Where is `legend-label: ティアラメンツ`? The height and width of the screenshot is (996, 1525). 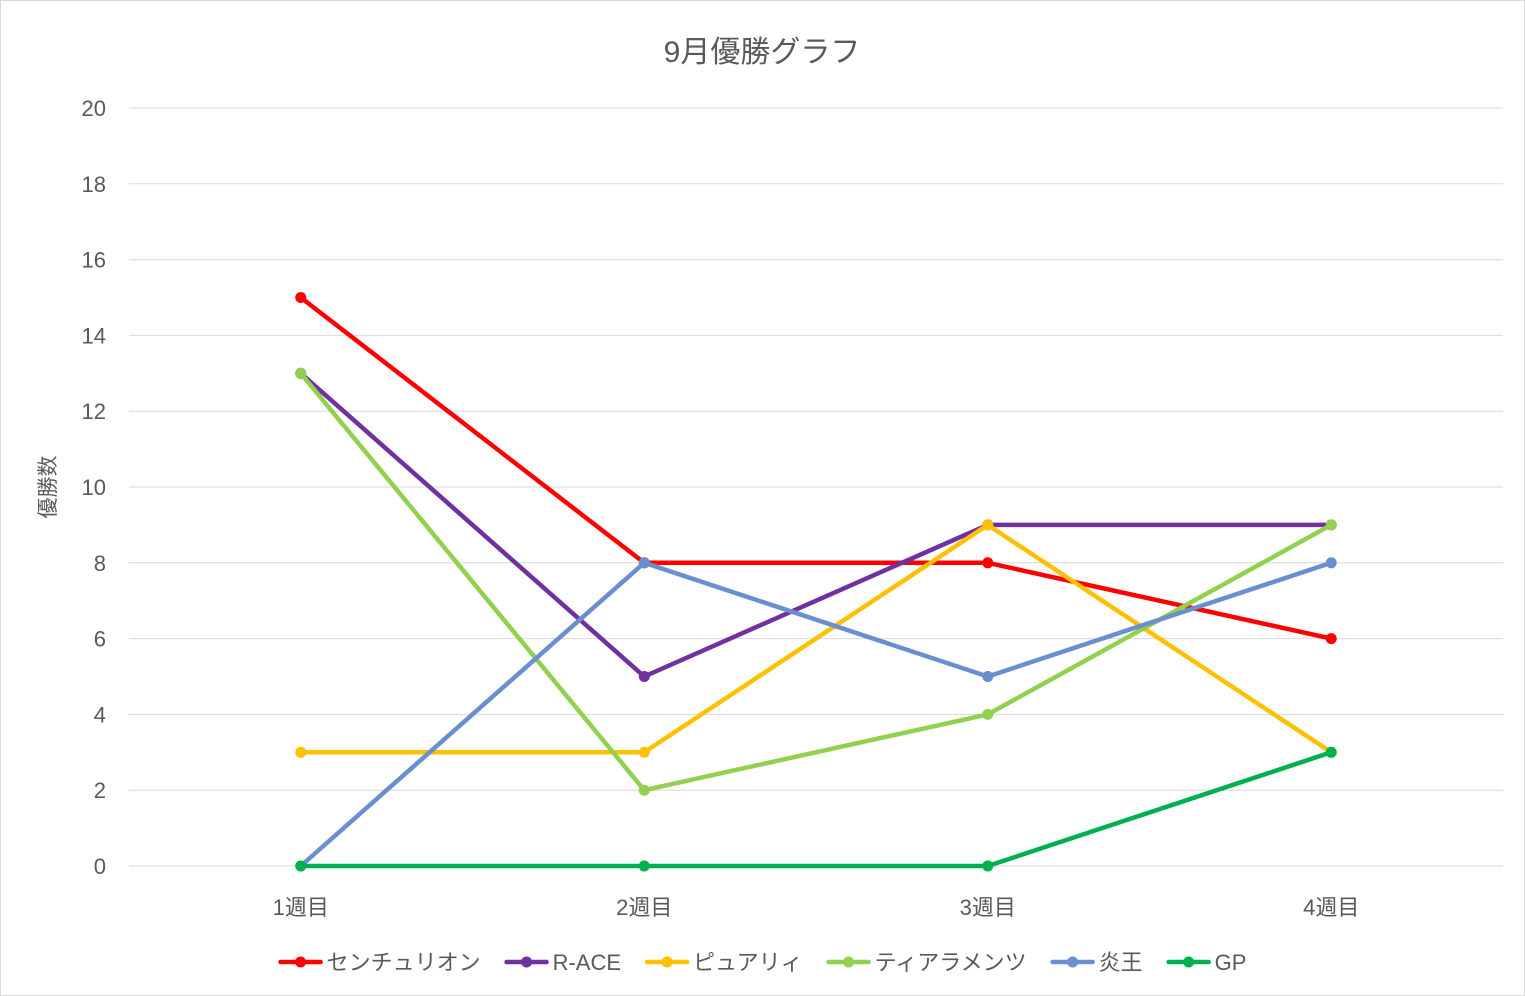 legend-label: ティアラメンツ is located at coordinates (951, 962).